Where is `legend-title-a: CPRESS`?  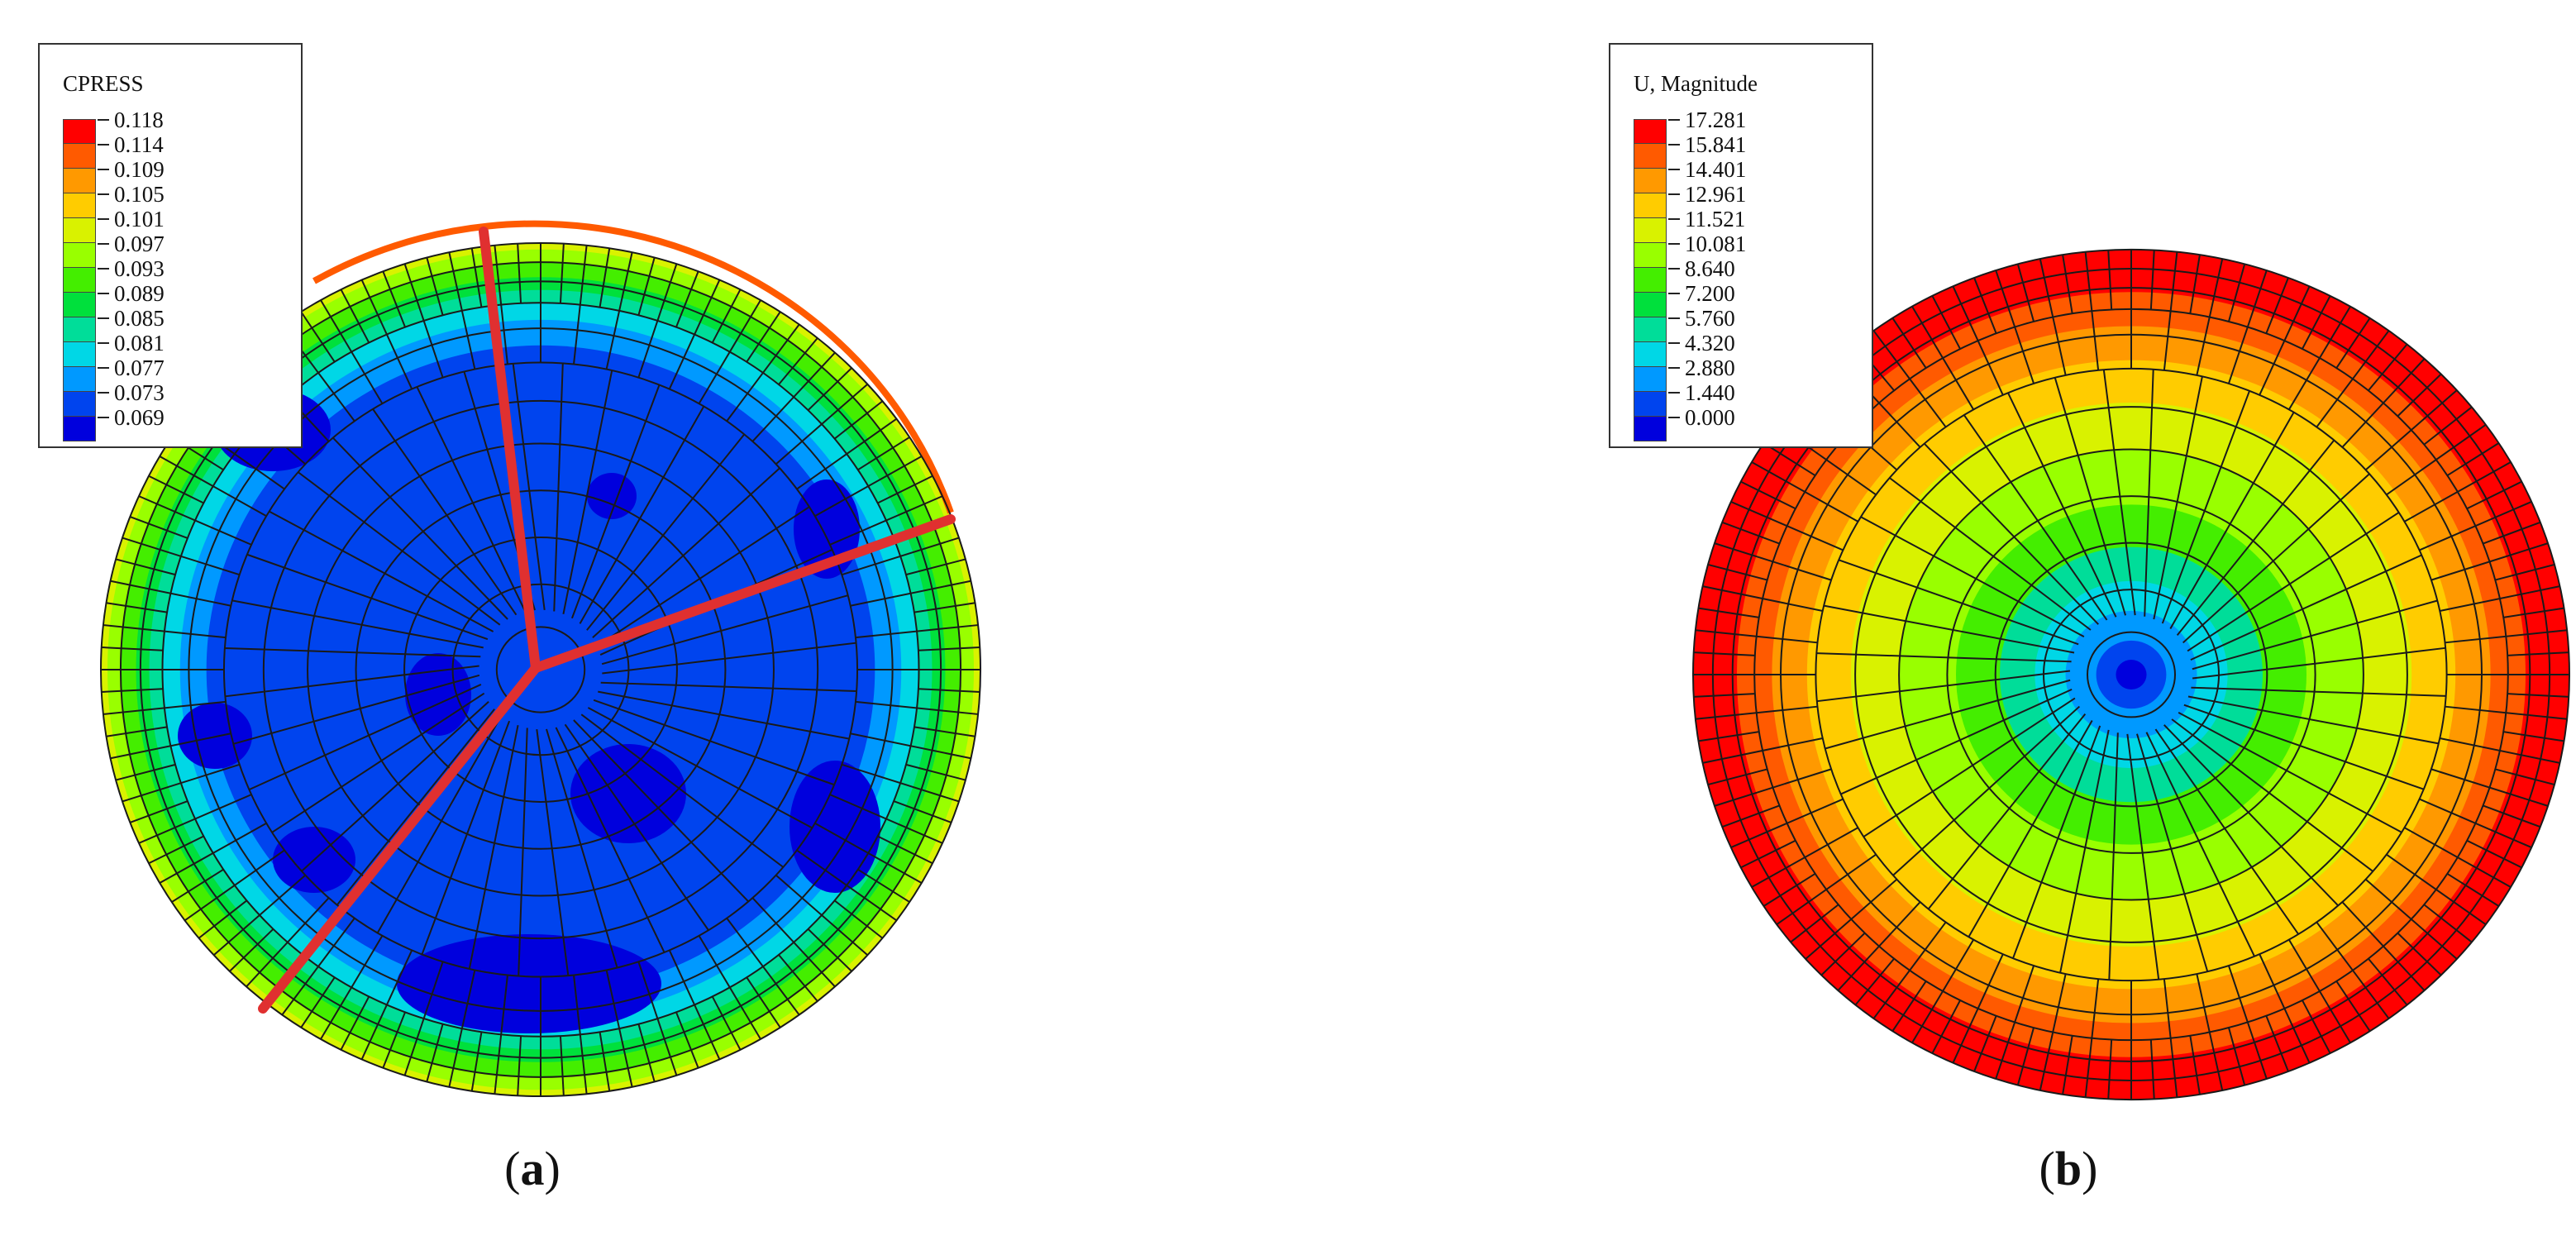 legend-title-a: CPRESS is located at coordinates (103, 83).